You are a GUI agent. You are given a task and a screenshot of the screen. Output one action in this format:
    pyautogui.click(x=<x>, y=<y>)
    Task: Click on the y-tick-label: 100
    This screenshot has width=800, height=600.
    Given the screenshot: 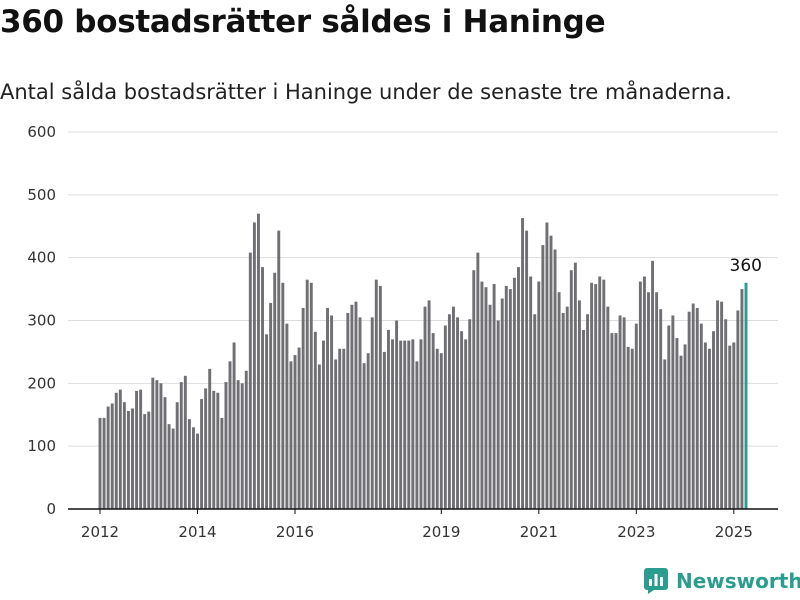 What is the action you would take?
    pyautogui.click(x=41, y=446)
    